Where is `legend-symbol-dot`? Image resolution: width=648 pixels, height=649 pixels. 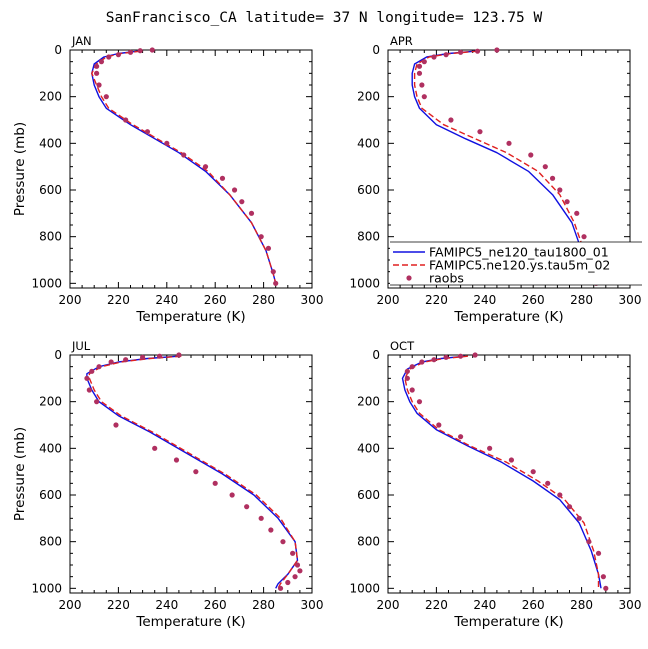
legend-symbol-dot is located at coordinates (409, 278).